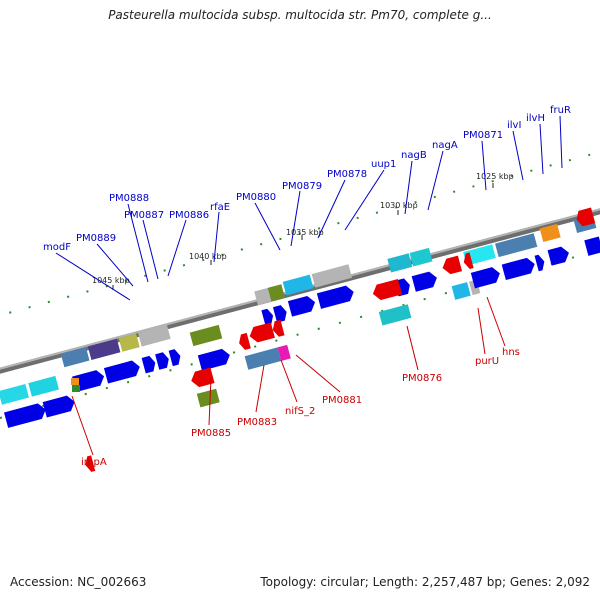 The width and height of the screenshot is (600, 600). I want to click on gene-label-PM0889: PM0889, so click(96, 238).